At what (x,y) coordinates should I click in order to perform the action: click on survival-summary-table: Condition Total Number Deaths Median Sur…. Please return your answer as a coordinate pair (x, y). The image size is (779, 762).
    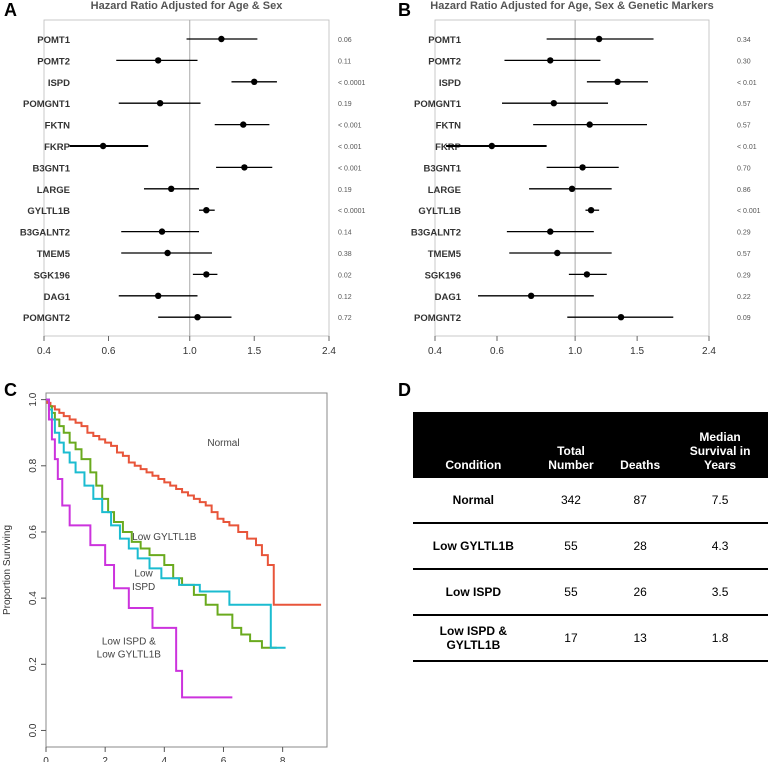
    Looking at the image, I should click on (590, 537).